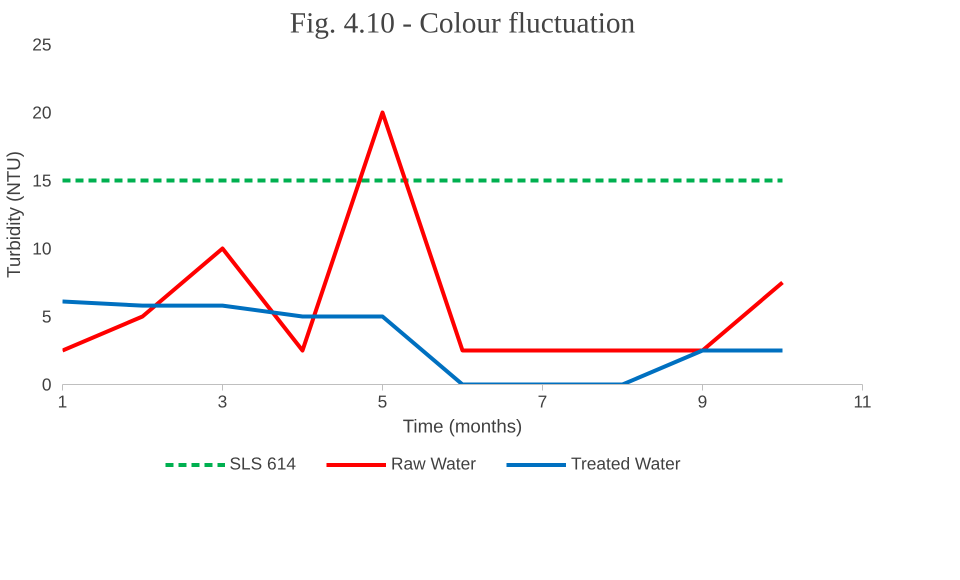  Describe the element at coordinates (47, 384) in the screenshot. I see `y-tick-label: 0` at that location.